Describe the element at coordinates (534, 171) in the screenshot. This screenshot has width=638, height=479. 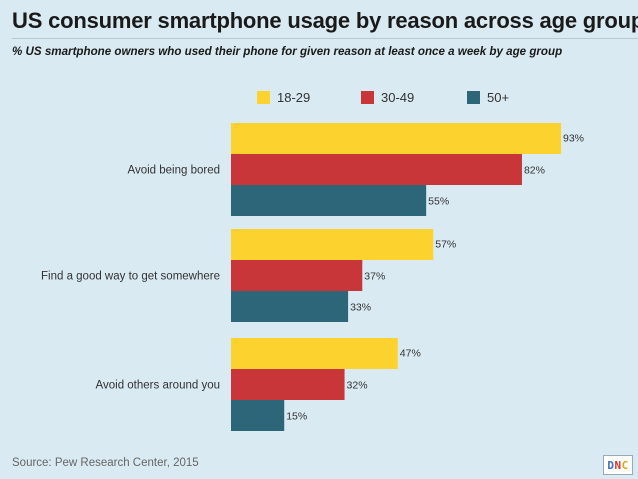
I see `data-label-avoid-bored-30-49: 82%` at that location.